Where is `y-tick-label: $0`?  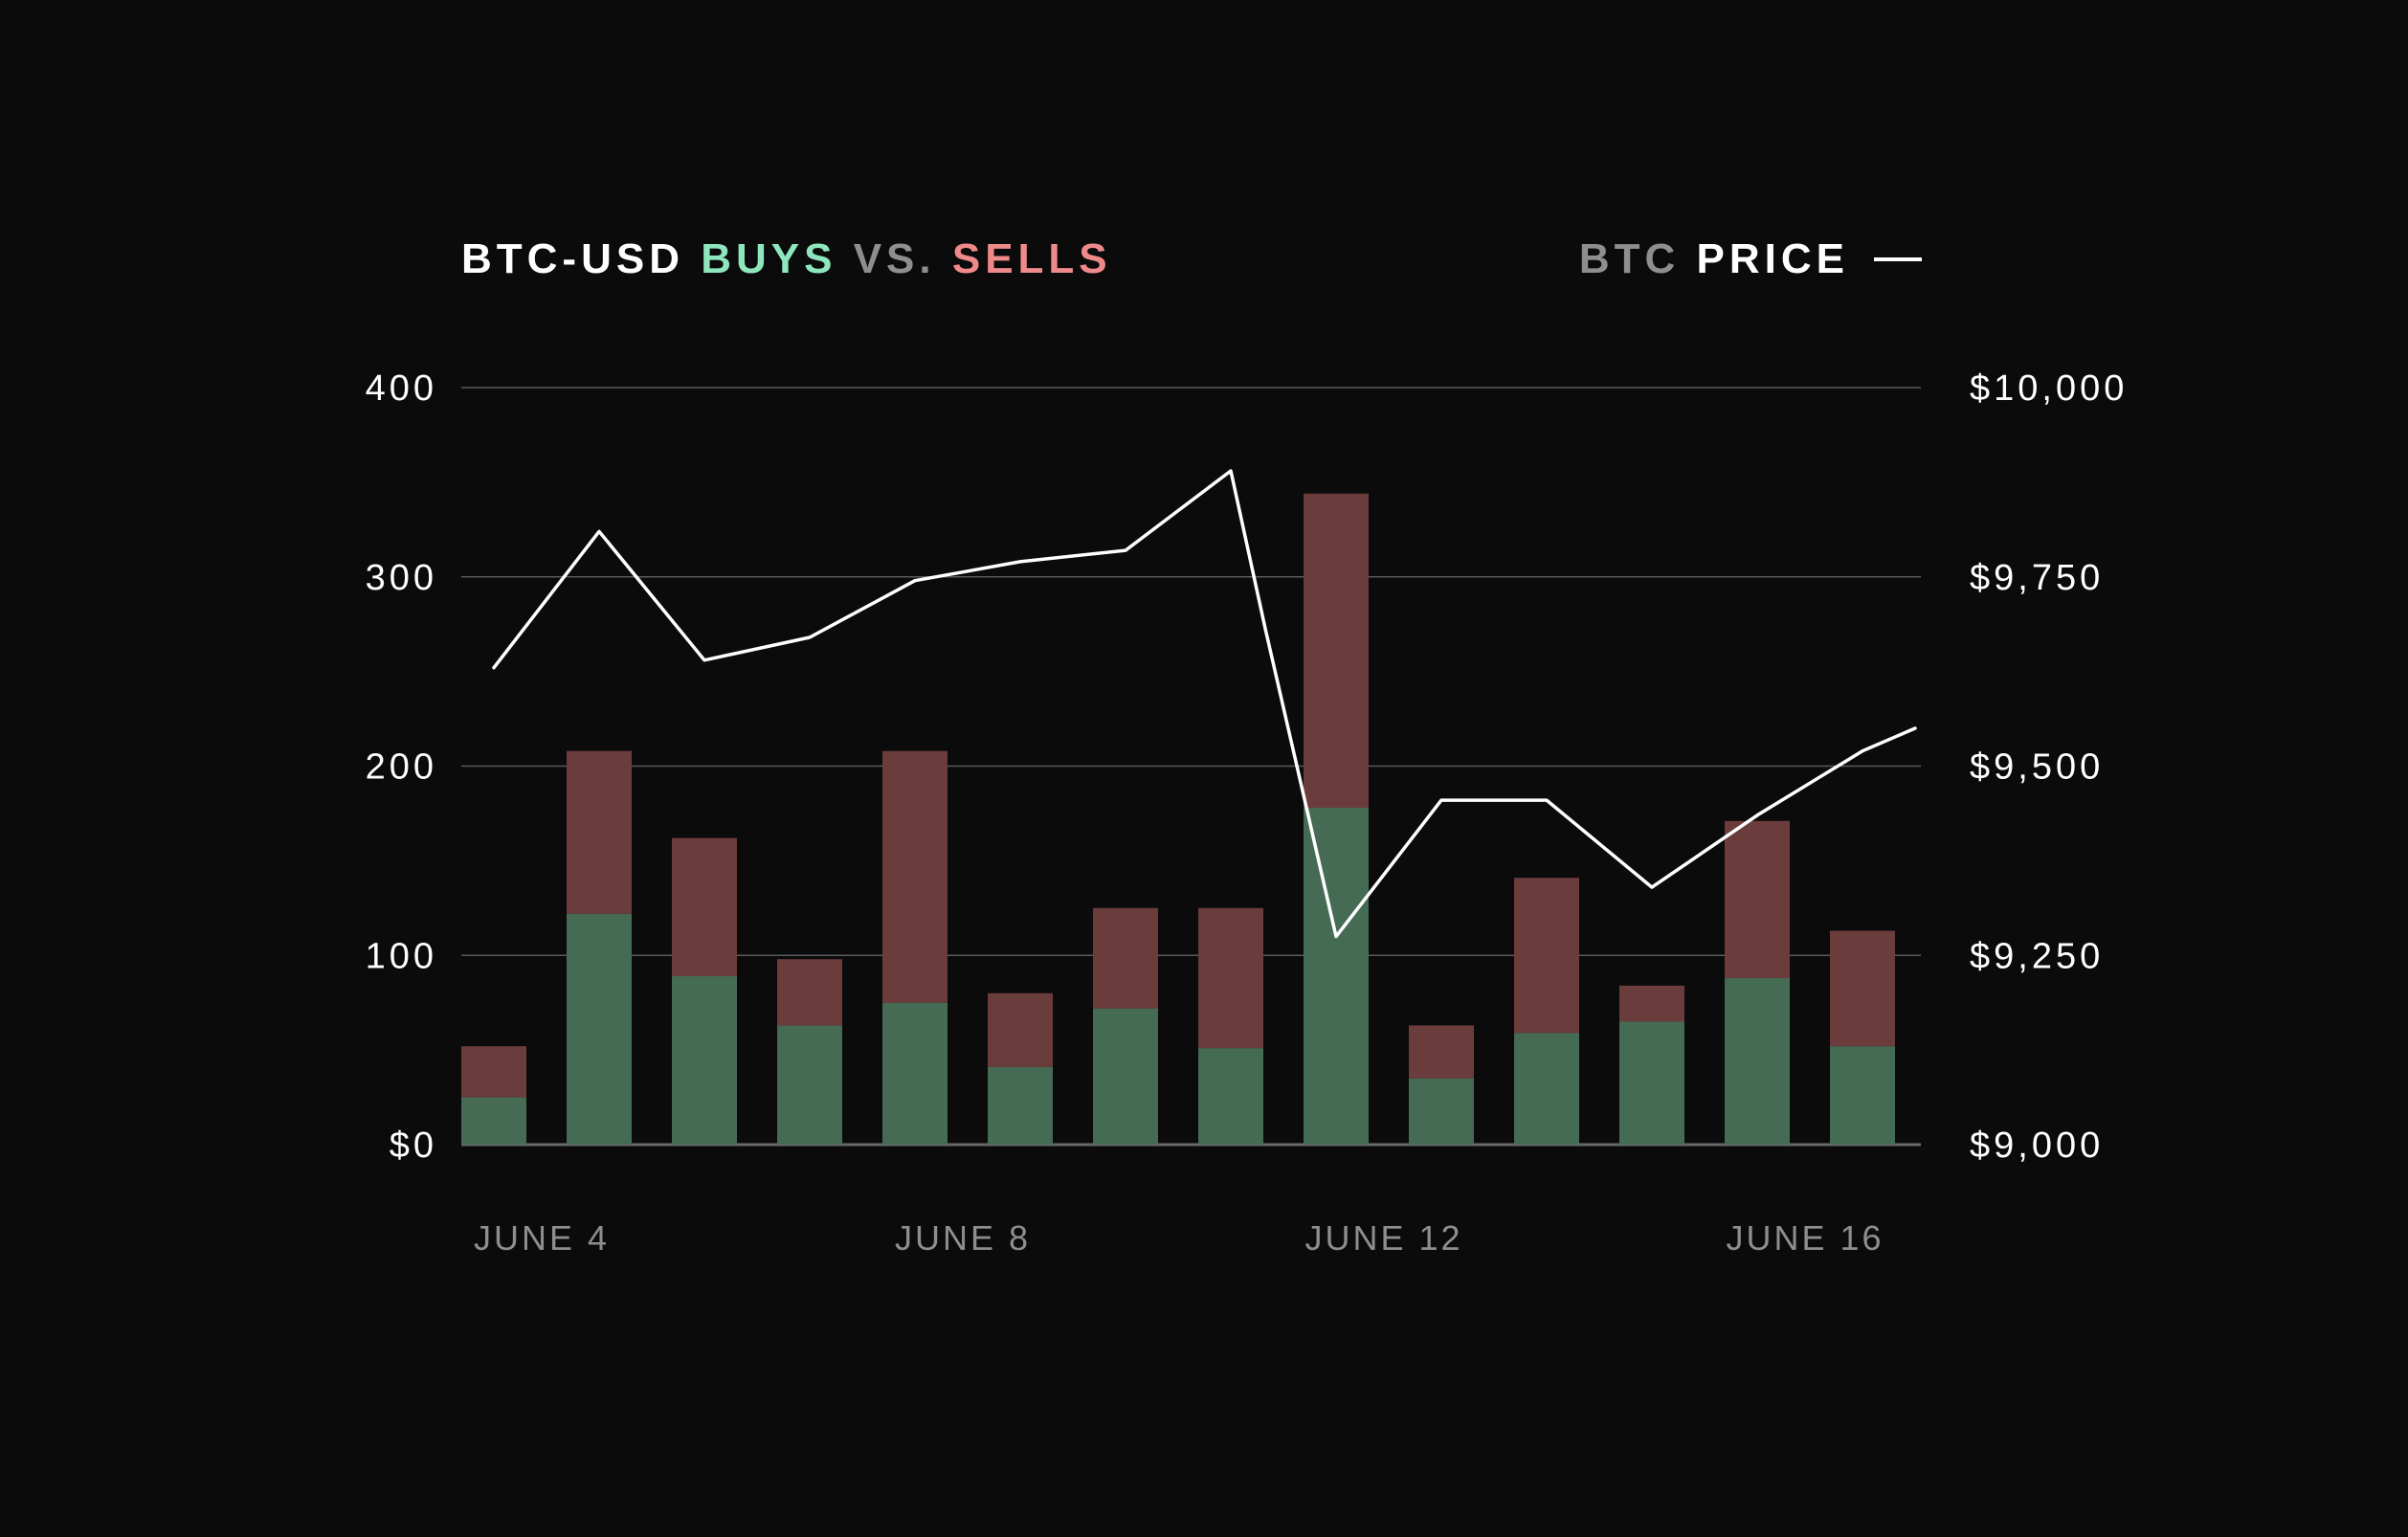
y-tick-label: $0 is located at coordinates (413, 1145).